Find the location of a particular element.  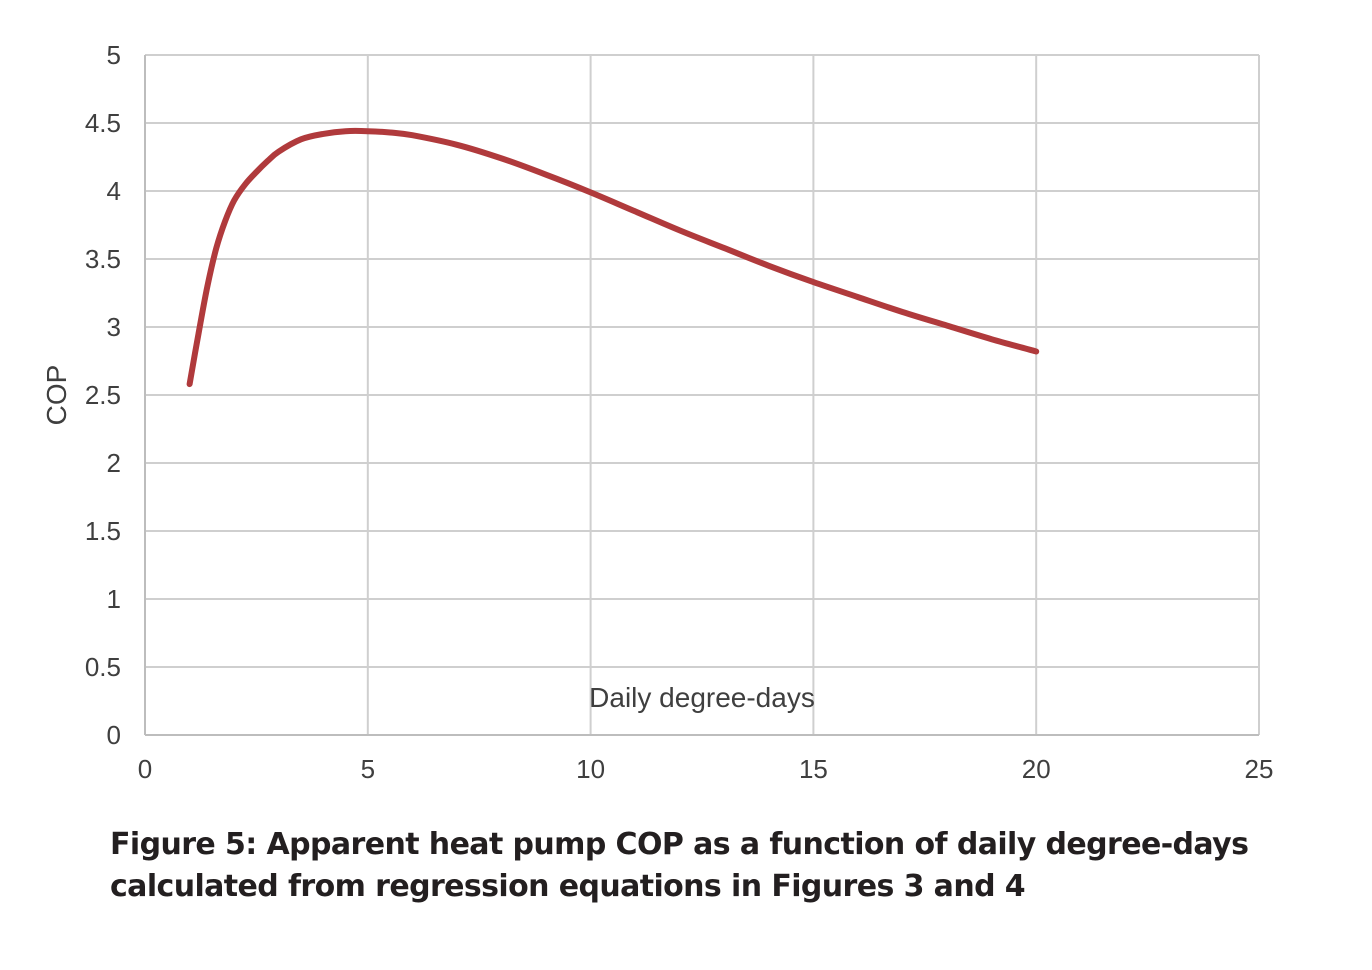

y-tick-labels: 0 0.5 1 1.5 2 2.5 3 3.5 4 4.5 5 is located at coordinates (103, 395).